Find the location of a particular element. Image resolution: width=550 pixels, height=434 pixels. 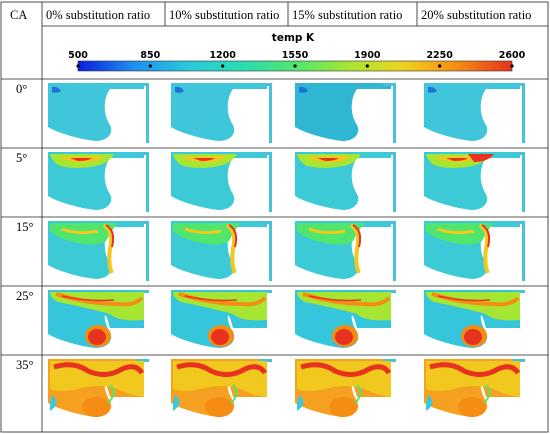

contour-cell-r4-c0 is located at coordinates (98, 389).